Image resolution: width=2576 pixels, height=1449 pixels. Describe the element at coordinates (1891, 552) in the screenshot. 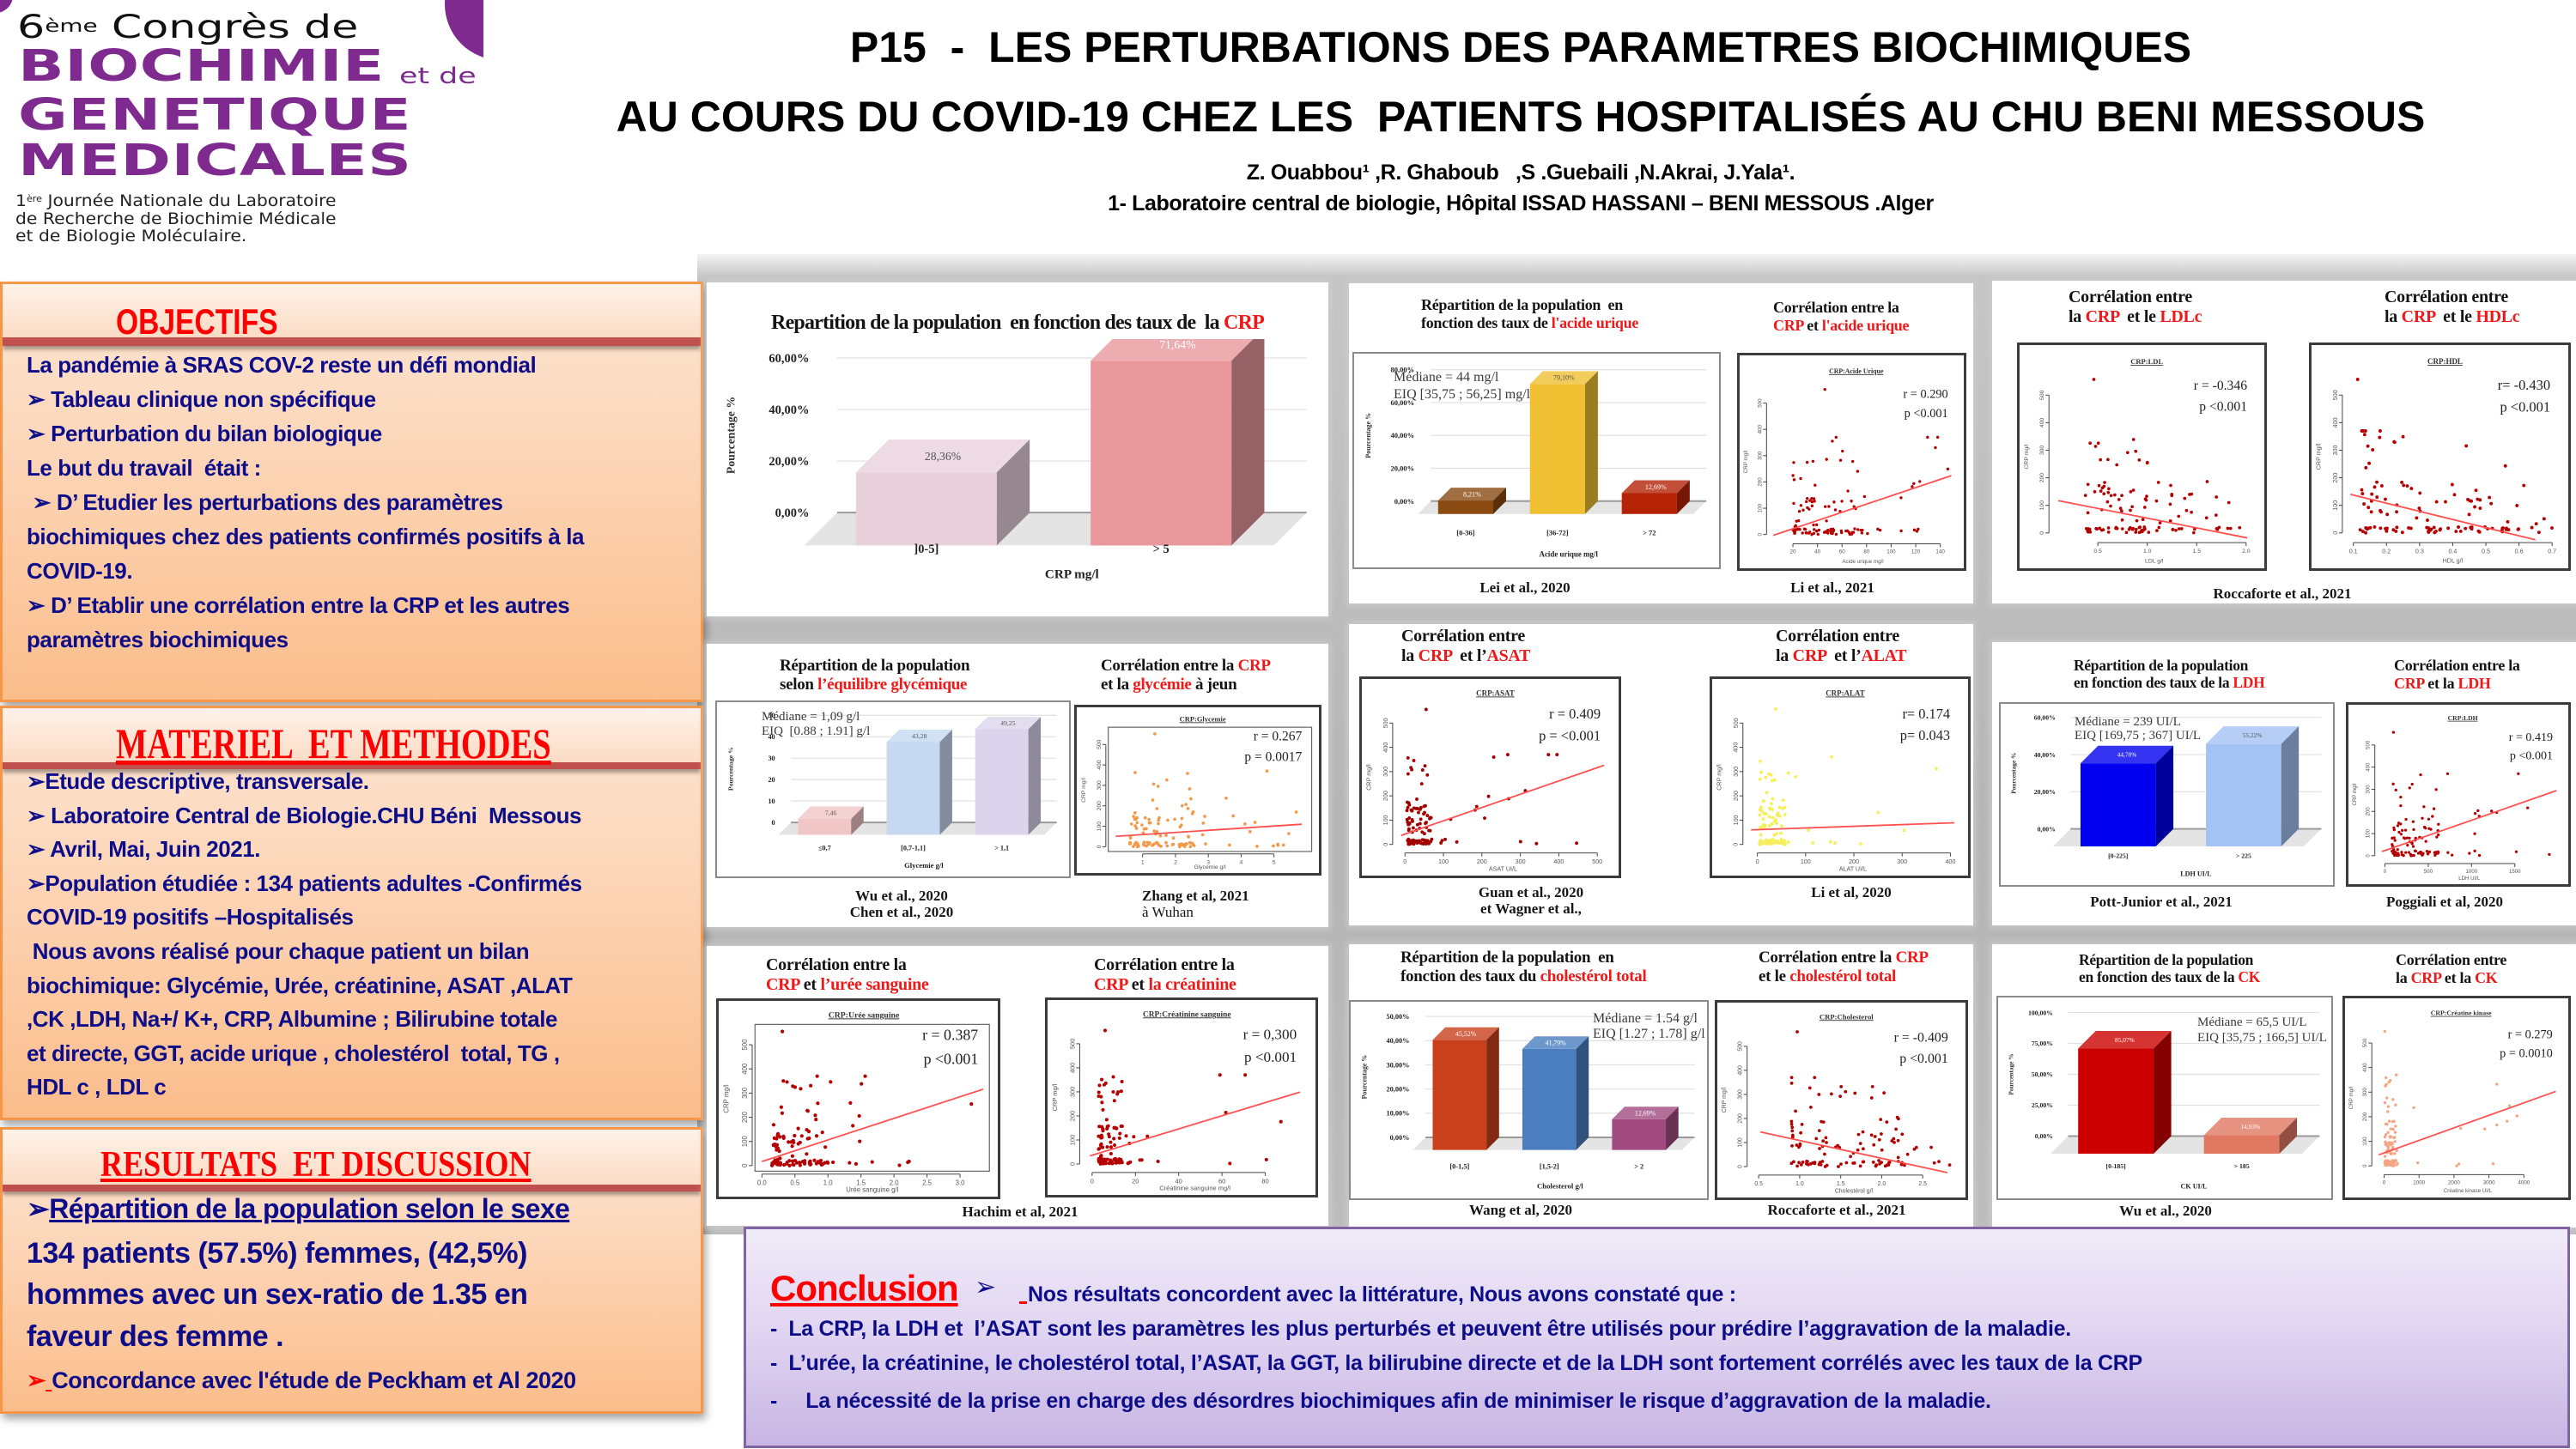

I see `x-tick-label: 100` at that location.